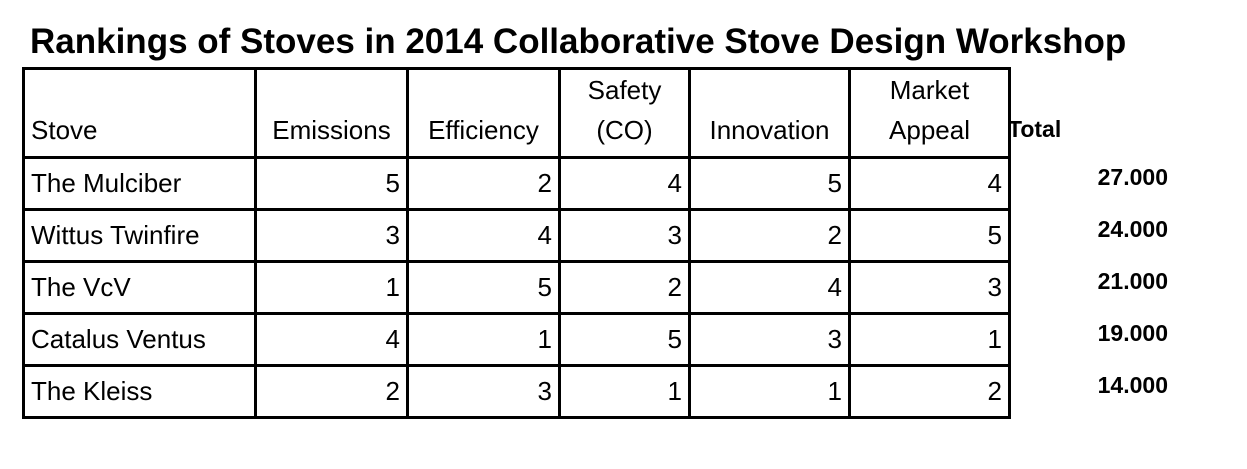 This screenshot has height=469, width=1247. What do you see at coordinates (1088, 239) in the screenshot?
I see `totals-column: Total 27.000 24.000 21.000 19.000 14.000` at bounding box center [1088, 239].